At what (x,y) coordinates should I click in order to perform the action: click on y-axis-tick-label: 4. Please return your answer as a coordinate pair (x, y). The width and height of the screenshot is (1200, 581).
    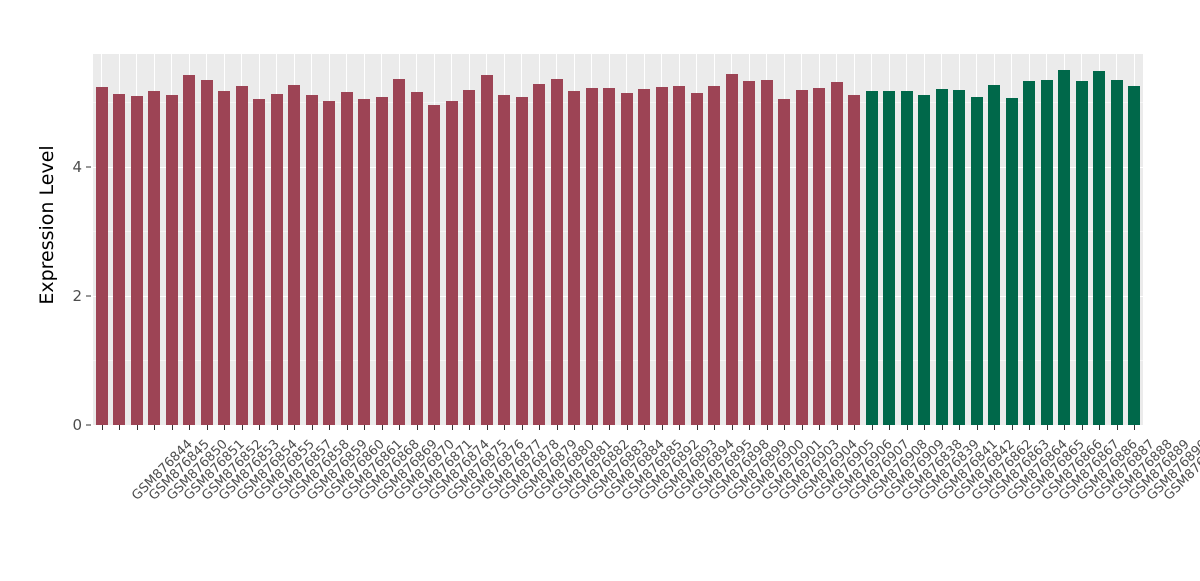
    Looking at the image, I should click on (77, 166).